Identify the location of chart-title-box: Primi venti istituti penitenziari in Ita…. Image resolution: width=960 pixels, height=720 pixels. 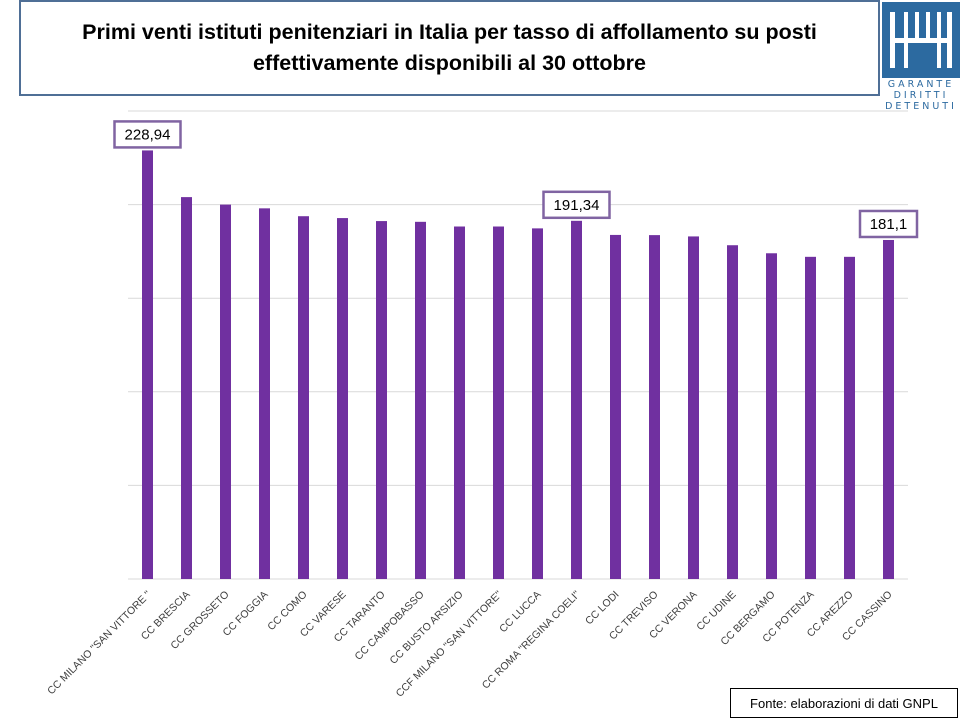
(449, 48).